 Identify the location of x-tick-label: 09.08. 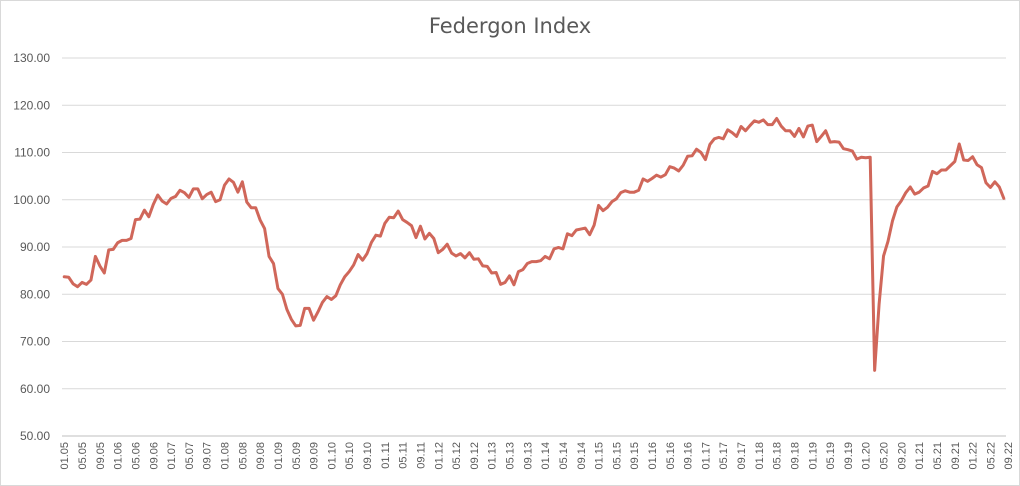
(261, 456).